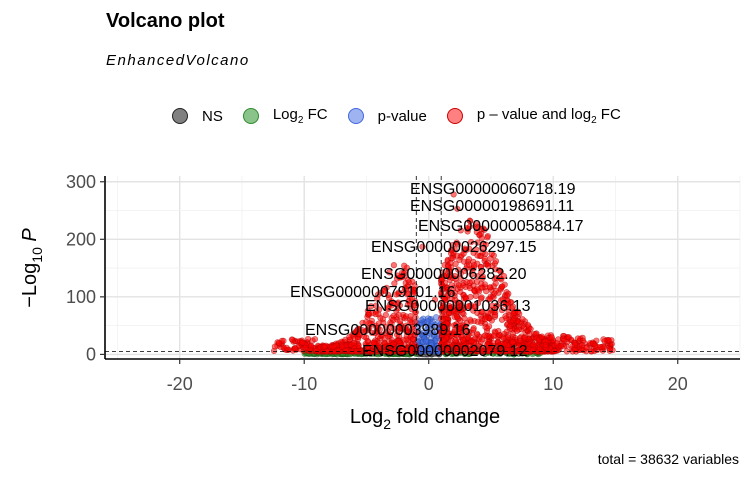 This screenshot has width=755, height=485. I want to click on y-tick-label: 100, so click(81, 297).